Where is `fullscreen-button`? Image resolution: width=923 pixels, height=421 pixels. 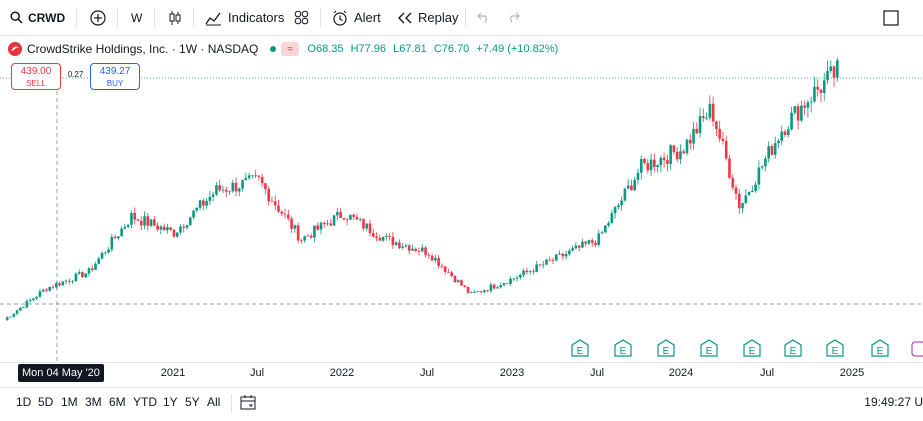
fullscreen-button is located at coordinates (891, 17).